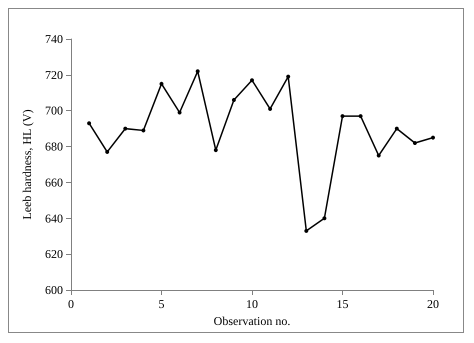 The width and height of the screenshot is (474, 343). I want to click on y-tick-label: 620, so click(54, 254).